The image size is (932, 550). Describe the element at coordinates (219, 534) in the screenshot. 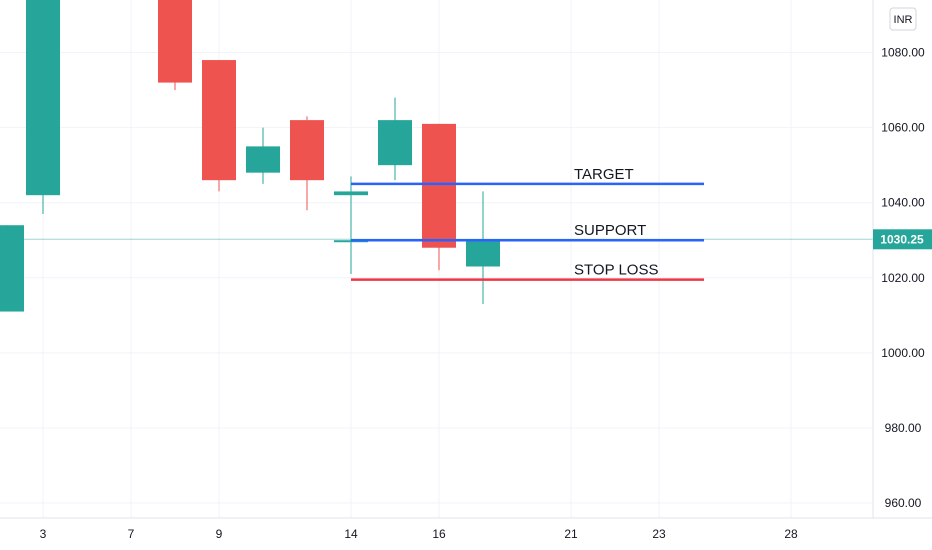

I see `time-tick-label: 9` at that location.